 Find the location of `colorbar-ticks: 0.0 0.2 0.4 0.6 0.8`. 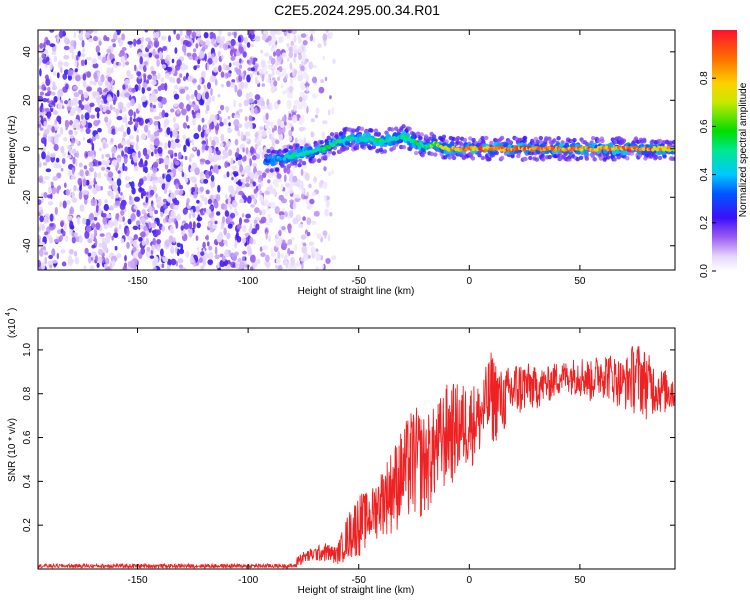

colorbar-ticks: 0.0 0.2 0.4 0.6 0.8 is located at coordinates (707, 174).